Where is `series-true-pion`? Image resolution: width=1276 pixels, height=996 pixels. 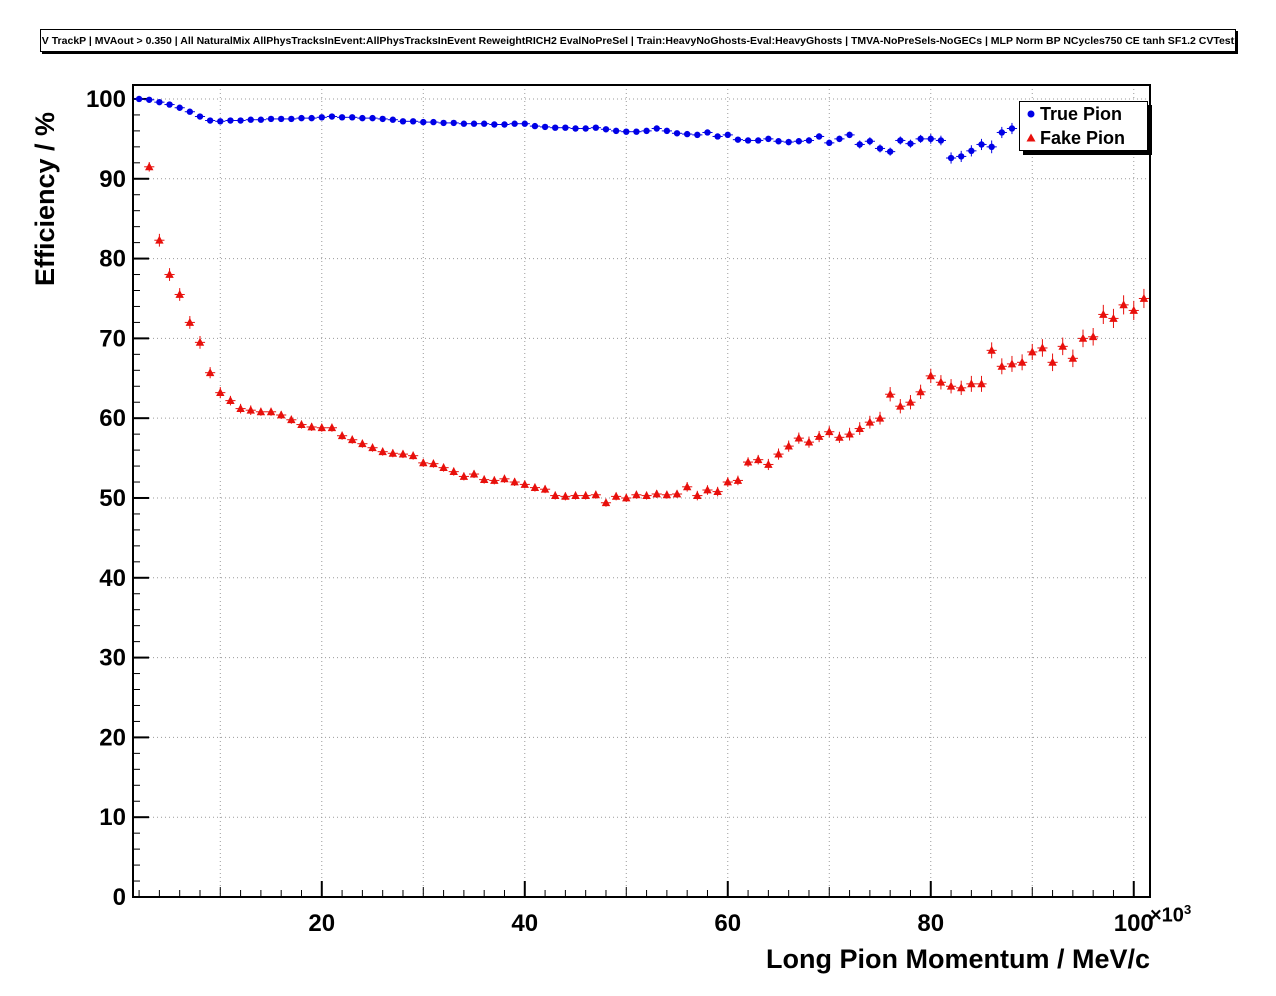
series-true-pion is located at coordinates (576, 129).